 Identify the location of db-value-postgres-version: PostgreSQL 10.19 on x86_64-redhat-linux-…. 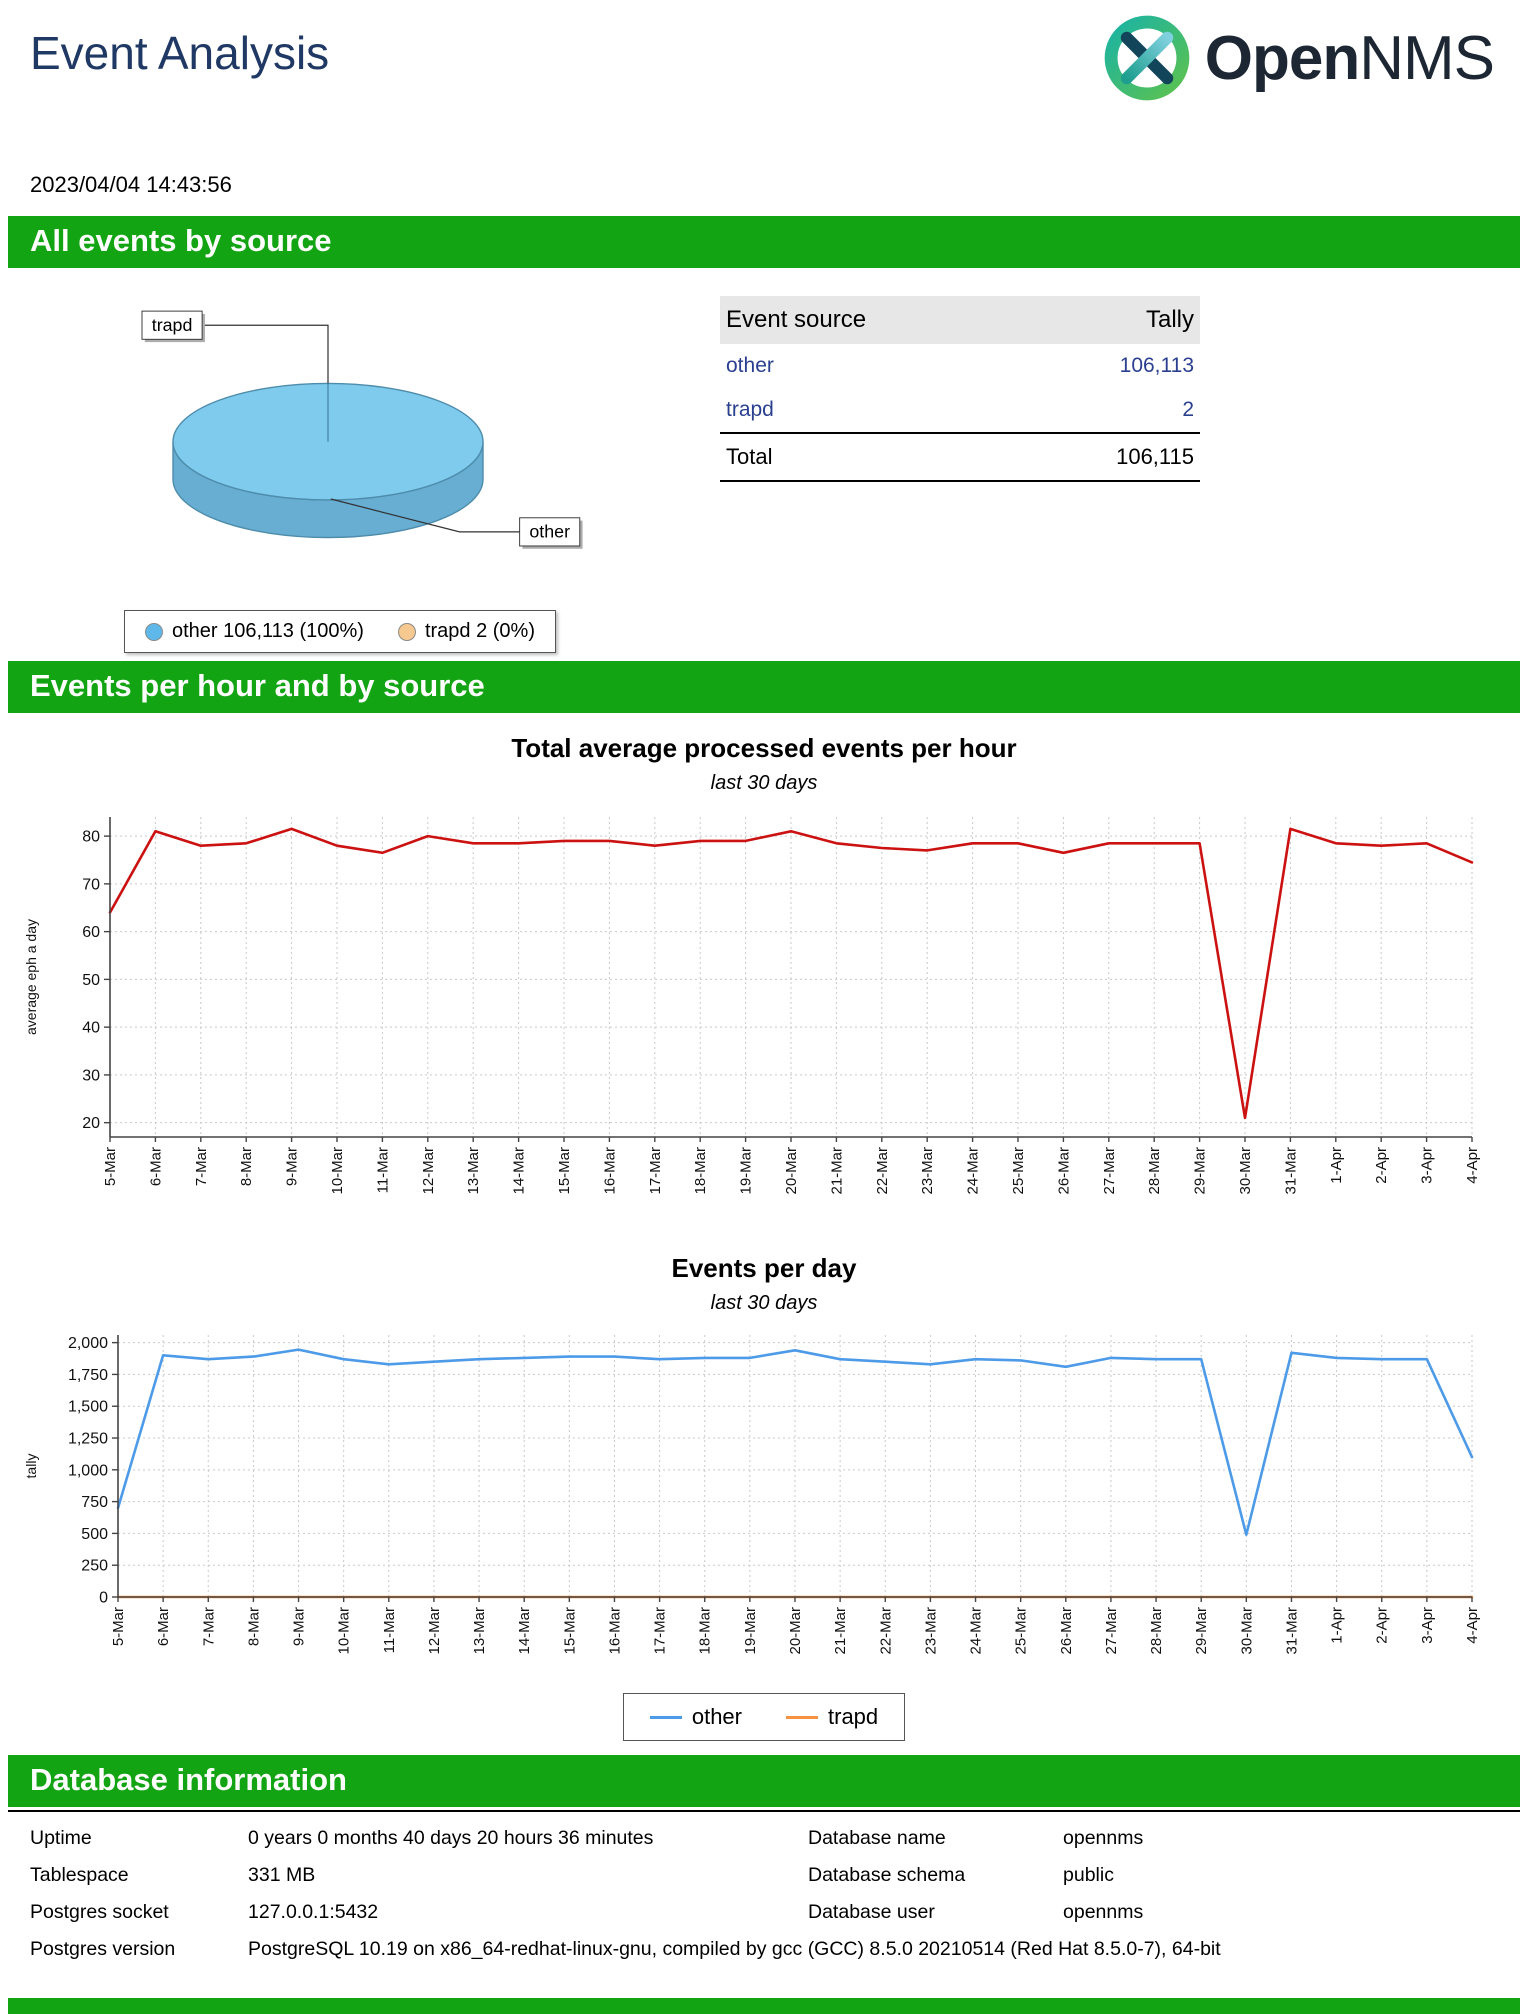
(734, 1949).